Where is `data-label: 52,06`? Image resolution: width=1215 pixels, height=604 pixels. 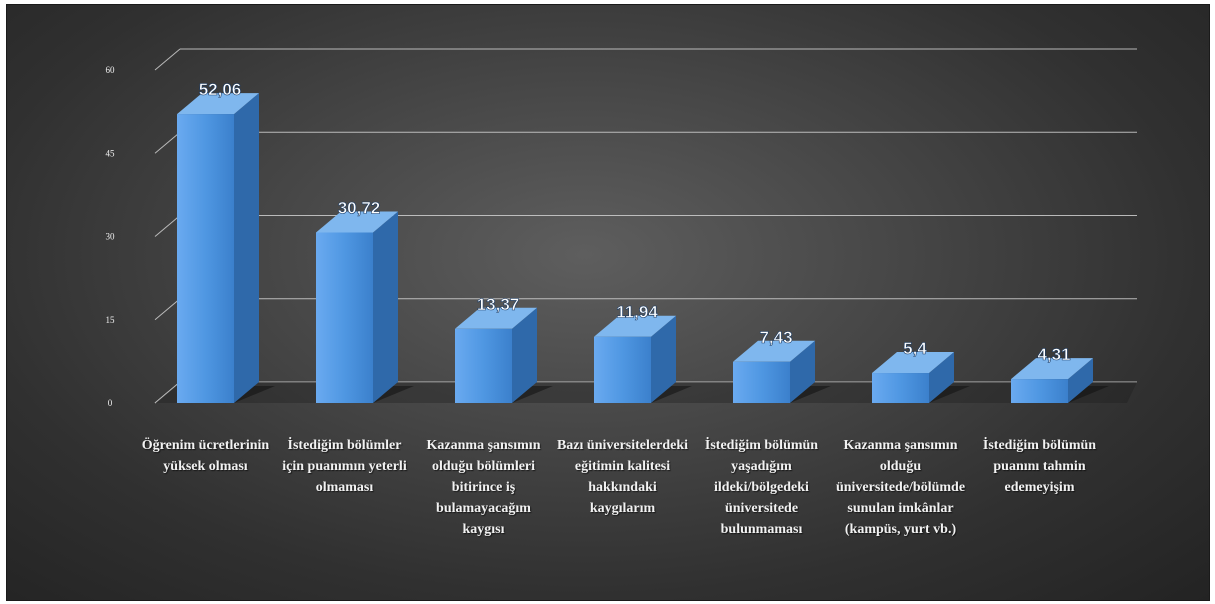 data-label: 52,06 is located at coordinates (220, 89).